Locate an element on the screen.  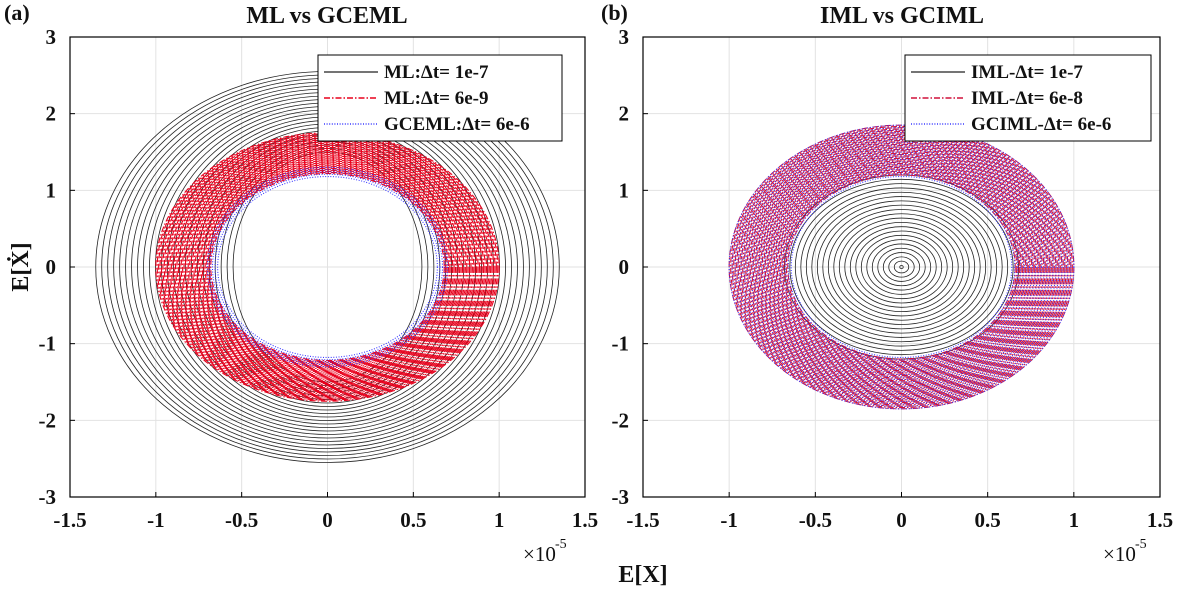
x-axis-label: E[X] is located at coordinates (642, 575).